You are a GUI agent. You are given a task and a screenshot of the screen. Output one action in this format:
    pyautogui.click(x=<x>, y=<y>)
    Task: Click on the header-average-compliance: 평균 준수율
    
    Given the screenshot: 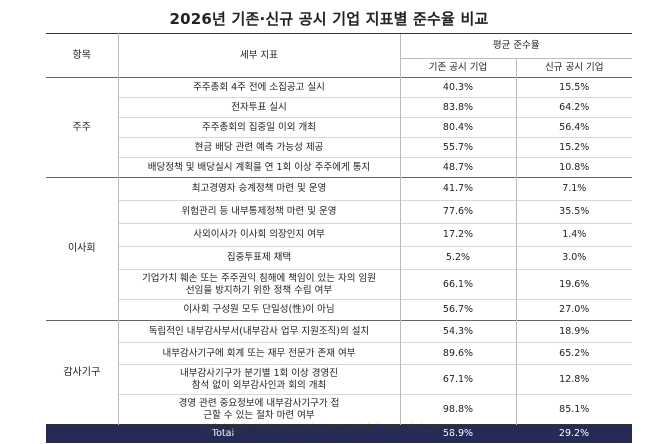 What is the action you would take?
    pyautogui.click(x=516, y=46)
    